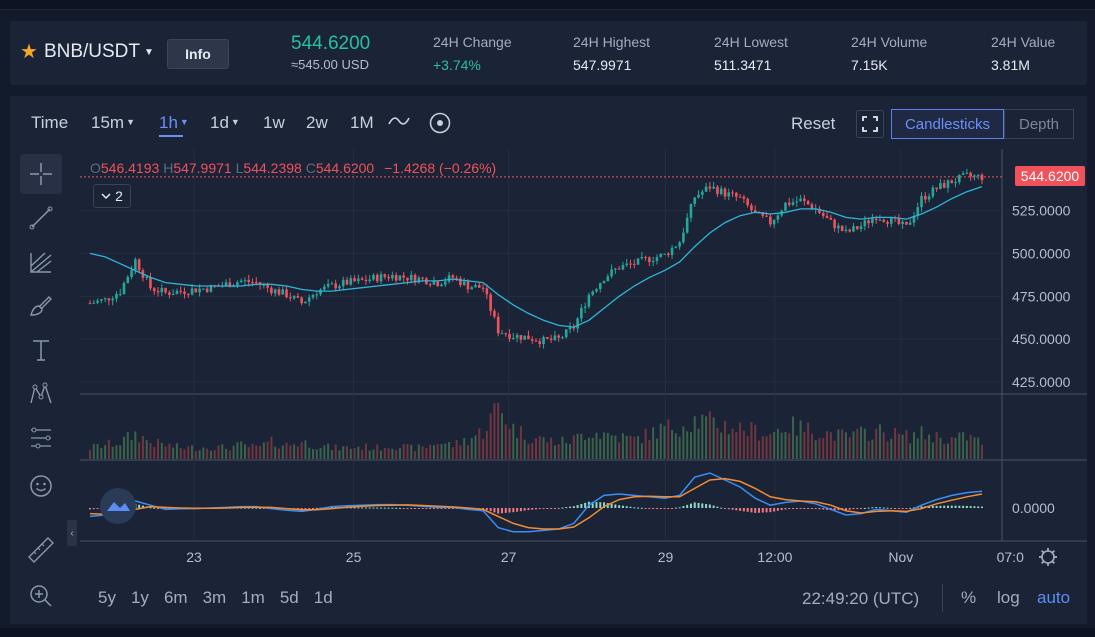 This screenshot has width=1095, height=637. I want to click on range-5d: 5d, so click(289, 597).